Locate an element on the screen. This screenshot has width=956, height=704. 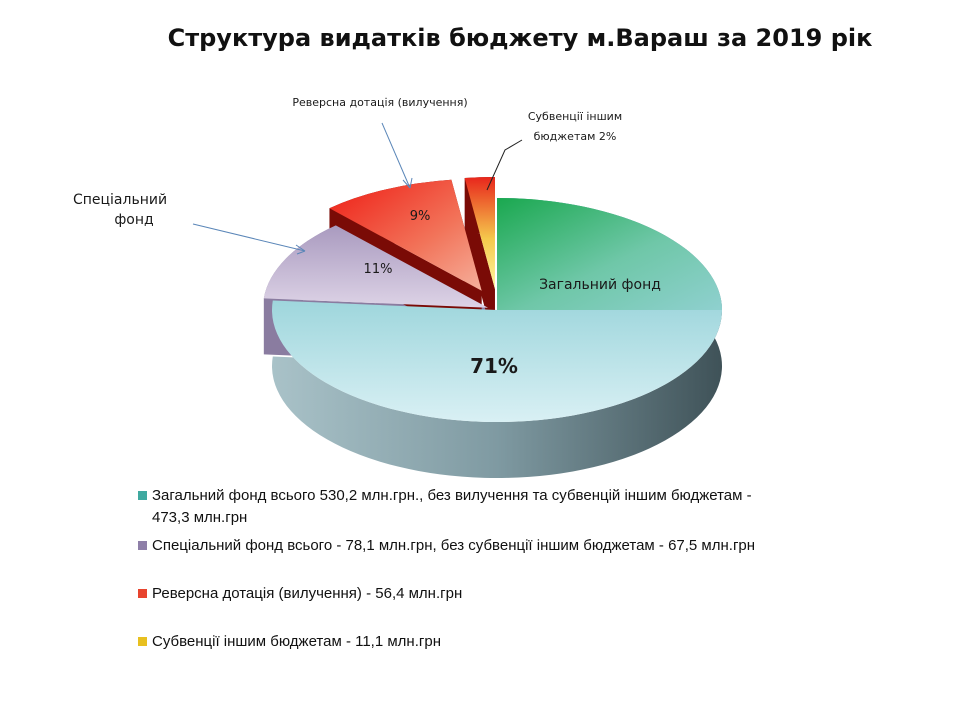
slice-label-zagalnyi-name: Загальний фонд is located at coordinates (600, 285).